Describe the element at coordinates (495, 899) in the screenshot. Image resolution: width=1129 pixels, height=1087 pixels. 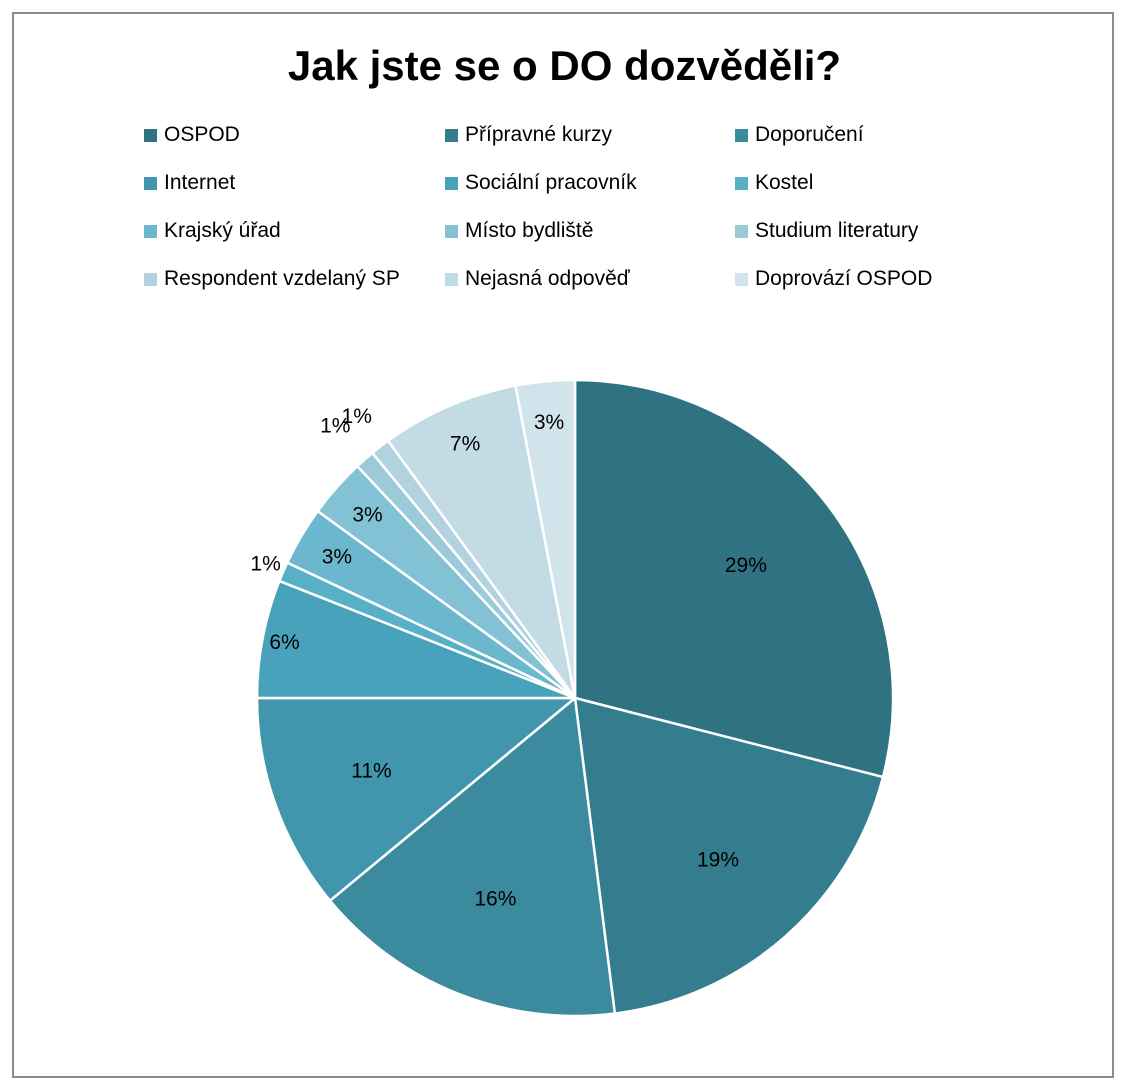
I see `data-label: 16%` at that location.